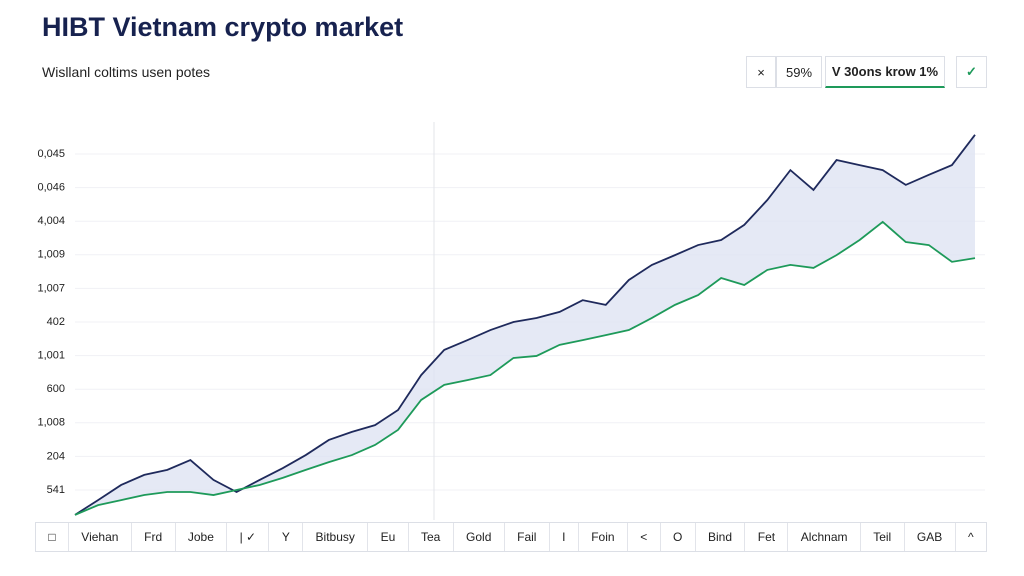  I want to click on y-tick-label: 402, so click(56, 322).